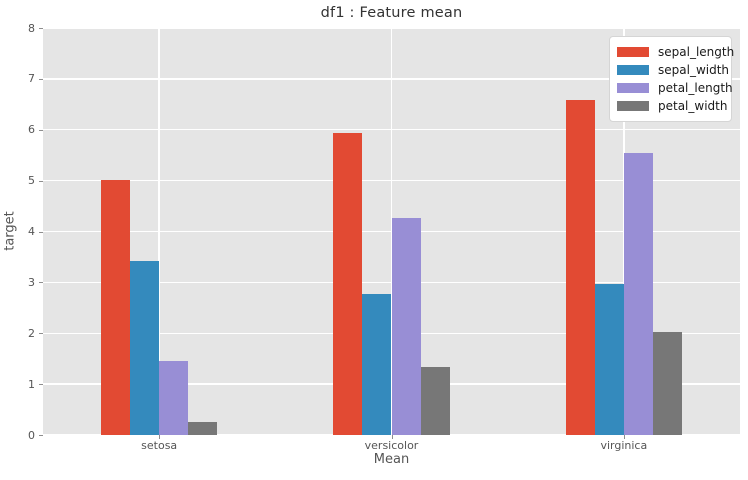 Image resolution: width=748 pixels, height=480 pixels. What do you see at coordinates (348, 283) in the screenshot?
I see `bar-sepal_length-versicolor` at bounding box center [348, 283].